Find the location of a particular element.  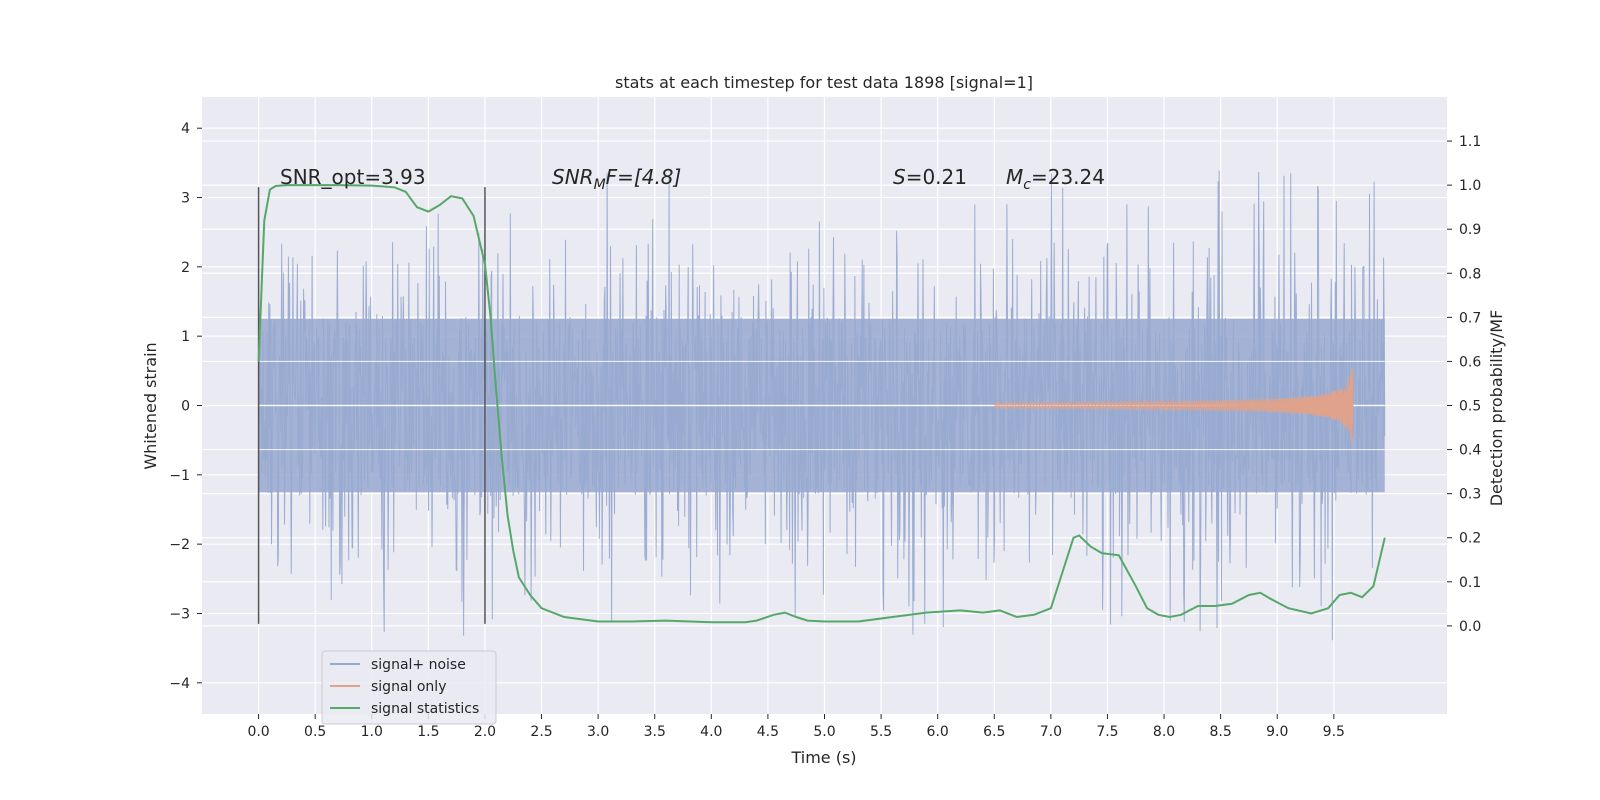

y-right-tick-label: 1.1 is located at coordinates (1470, 142).